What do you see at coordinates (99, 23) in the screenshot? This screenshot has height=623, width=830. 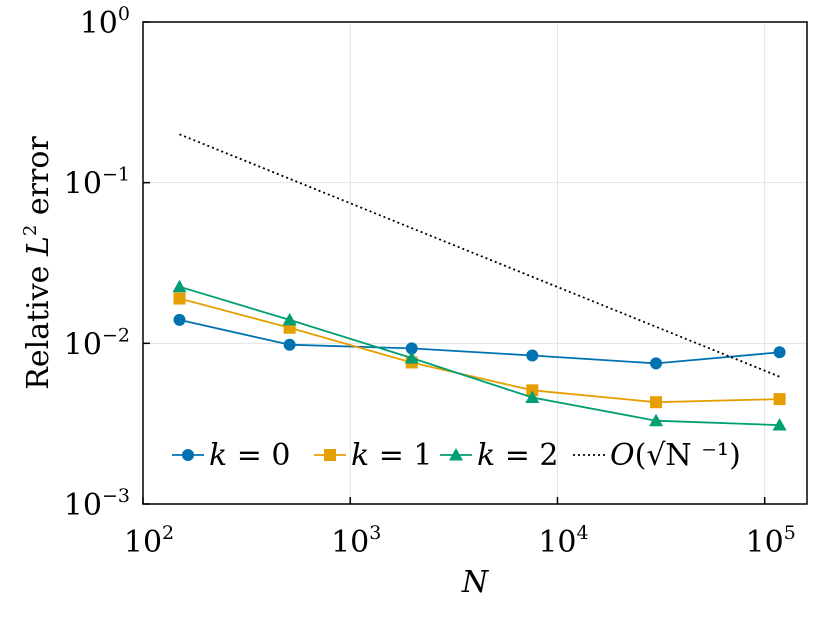 I see `y-tick-label-0-base: 10` at bounding box center [99, 23].